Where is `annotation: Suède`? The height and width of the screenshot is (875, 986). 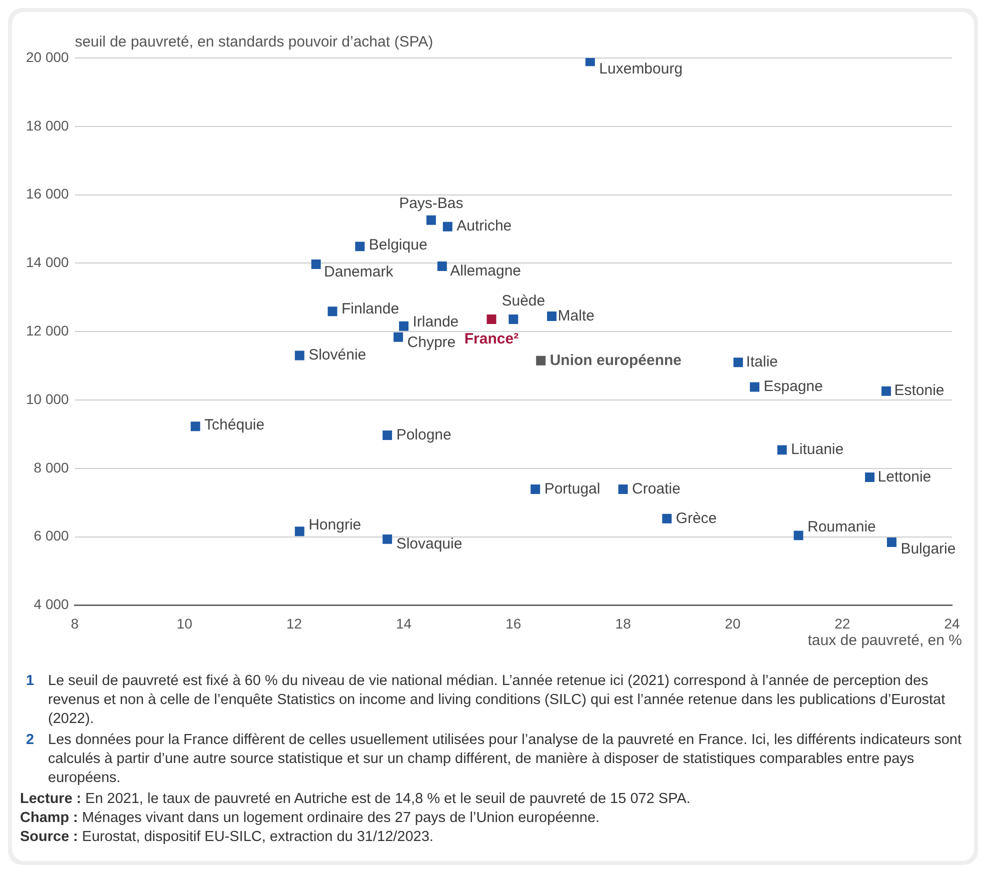 annotation: Suède is located at coordinates (524, 301).